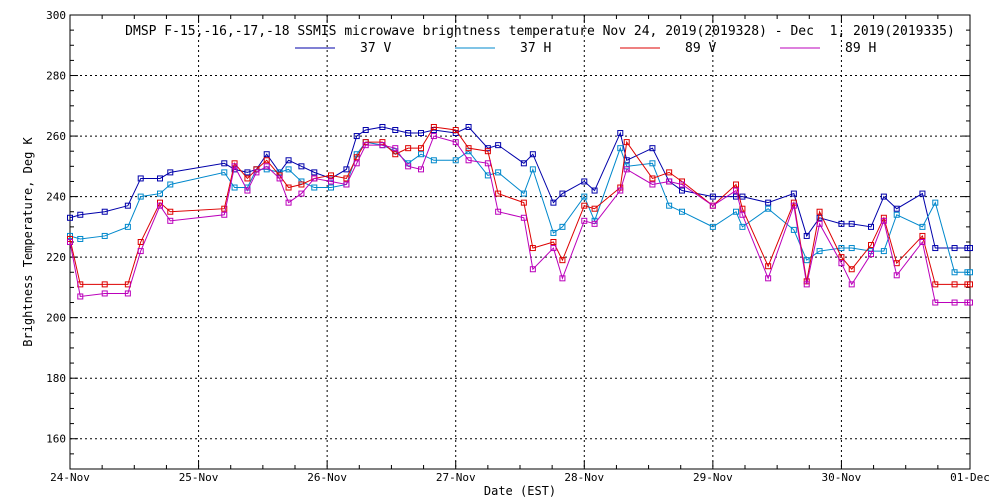  I want to click on x-tick-label: 01-Dec, so click(970, 477).